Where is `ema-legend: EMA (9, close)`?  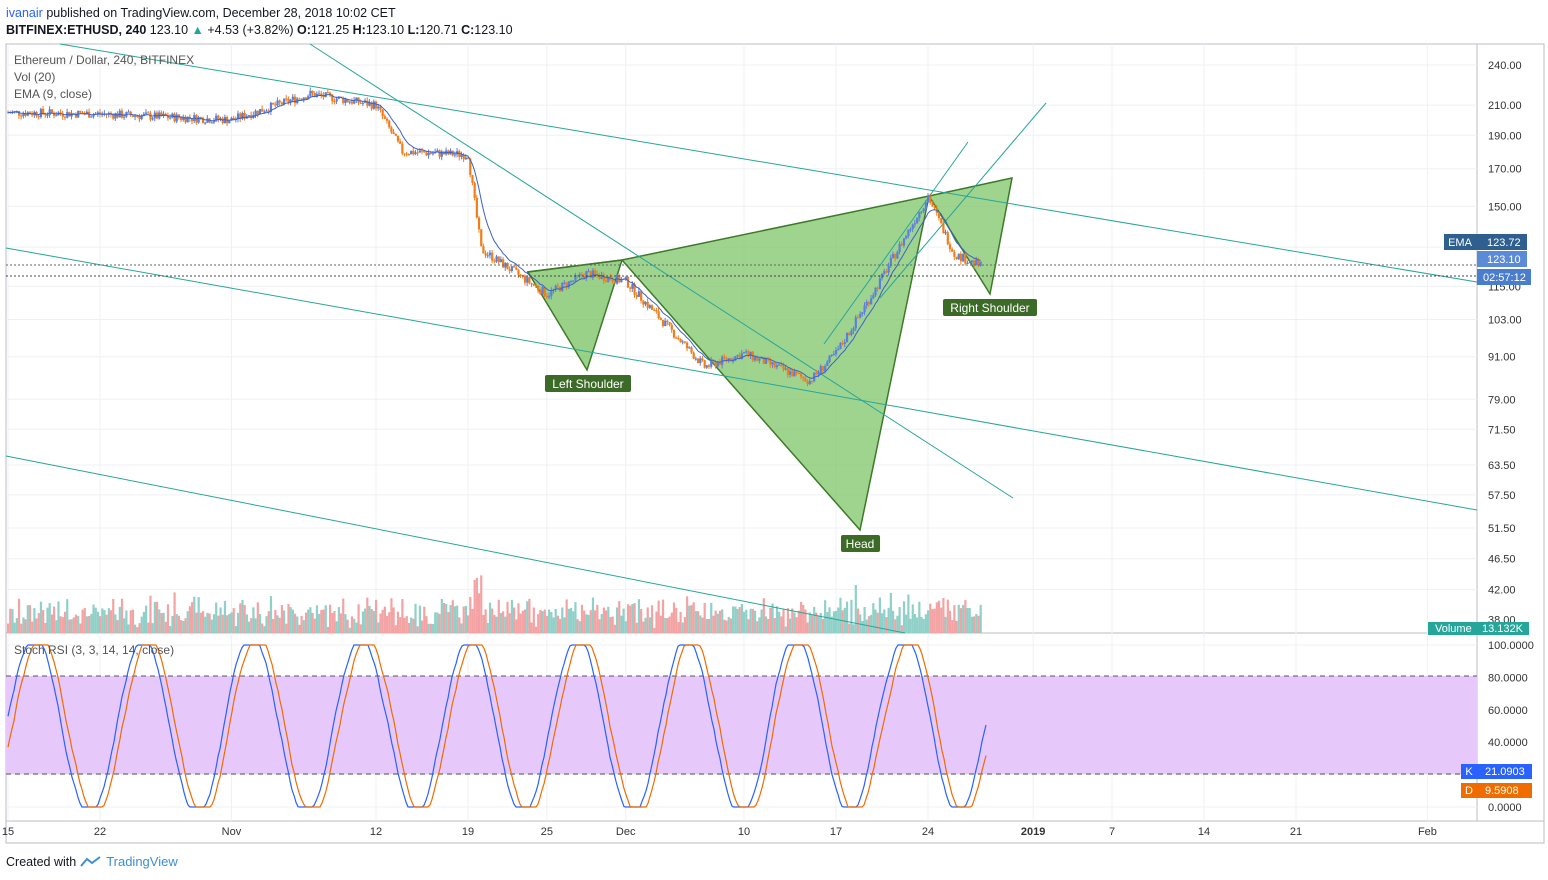
ema-legend: EMA (9, close) is located at coordinates (53, 94).